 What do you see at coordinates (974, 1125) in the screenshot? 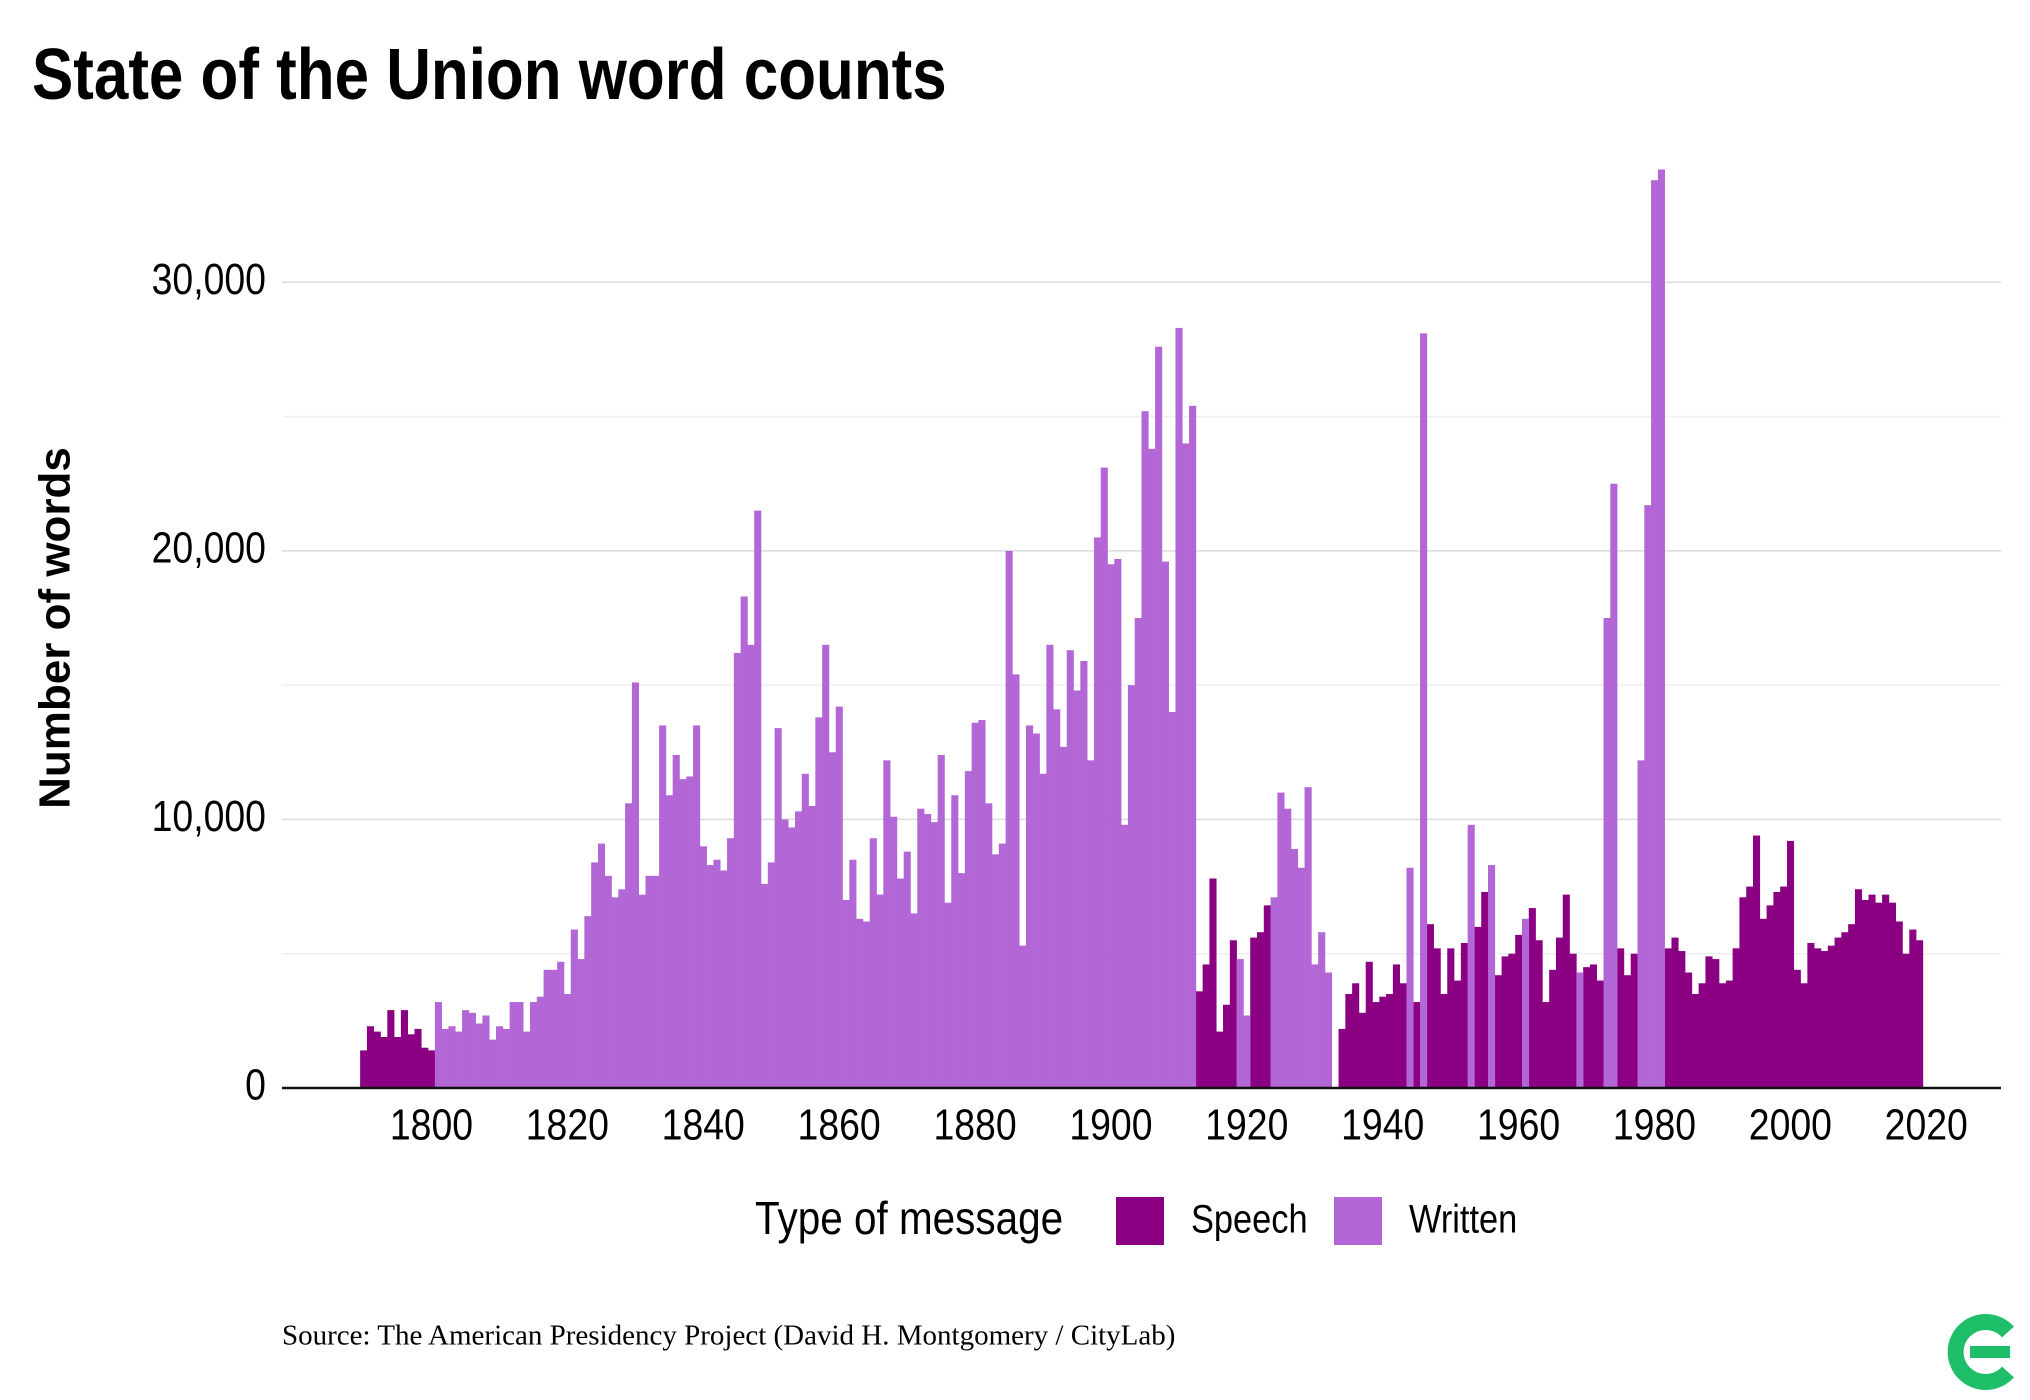
I see `x-tick-label: 1880` at bounding box center [974, 1125].